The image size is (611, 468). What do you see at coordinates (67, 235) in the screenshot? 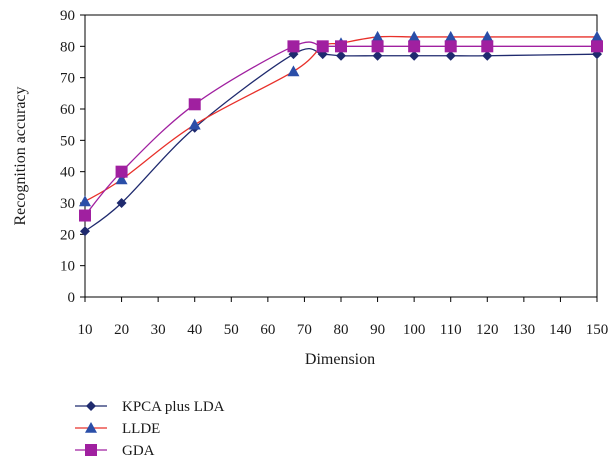
I see `y-tick-label: 20` at bounding box center [67, 235].